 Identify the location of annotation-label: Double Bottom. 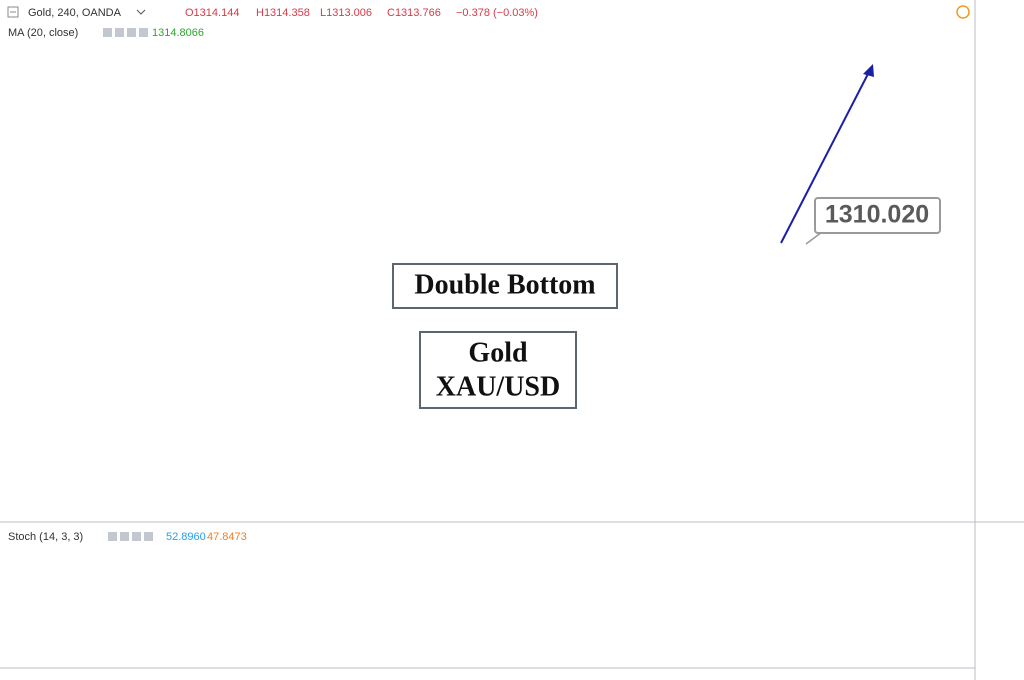
(504, 284).